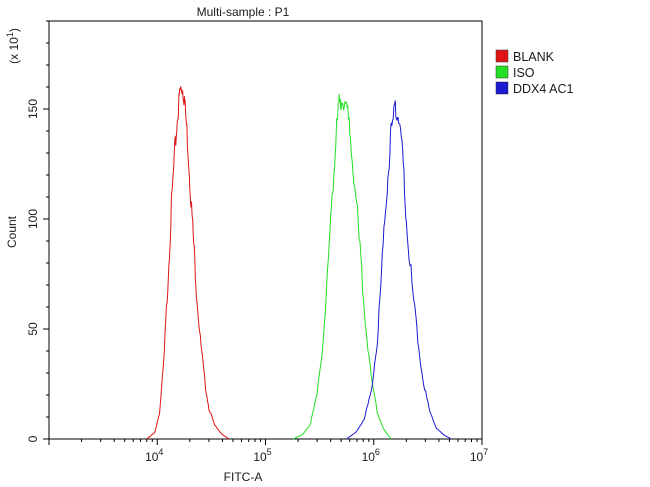  Describe the element at coordinates (188, 263) in the screenshot. I see `series-line-blank` at that location.